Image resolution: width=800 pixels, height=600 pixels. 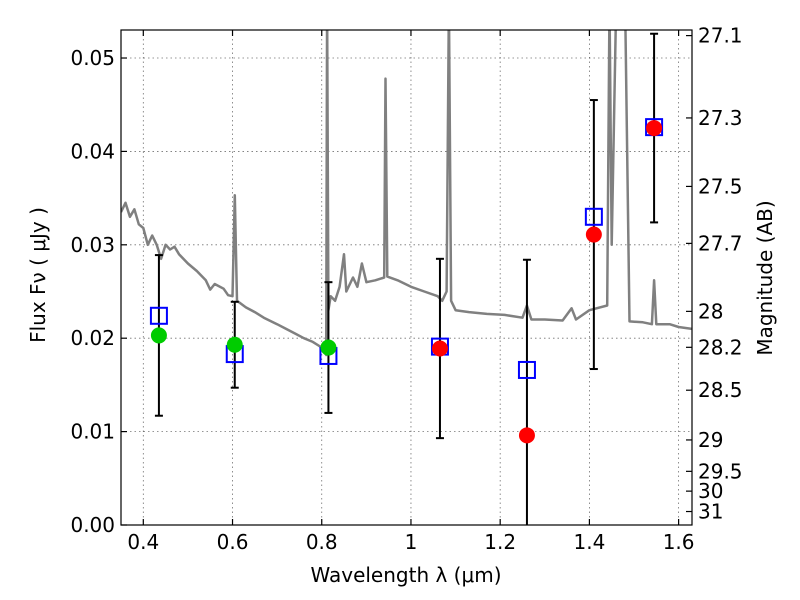 What do you see at coordinates (500, 542) in the screenshot?
I see `x-tick-label: 1.2` at bounding box center [500, 542].